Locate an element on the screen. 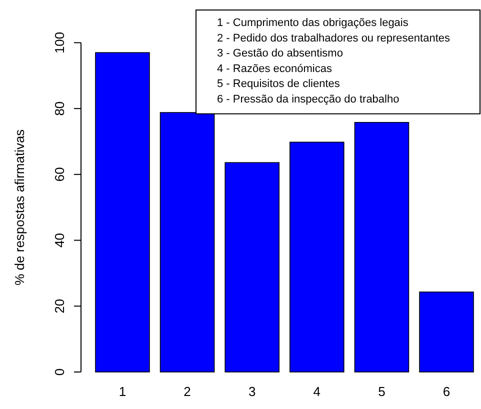 This screenshot has height=409, width=481. x-tick-label: 6 is located at coordinates (446, 391).